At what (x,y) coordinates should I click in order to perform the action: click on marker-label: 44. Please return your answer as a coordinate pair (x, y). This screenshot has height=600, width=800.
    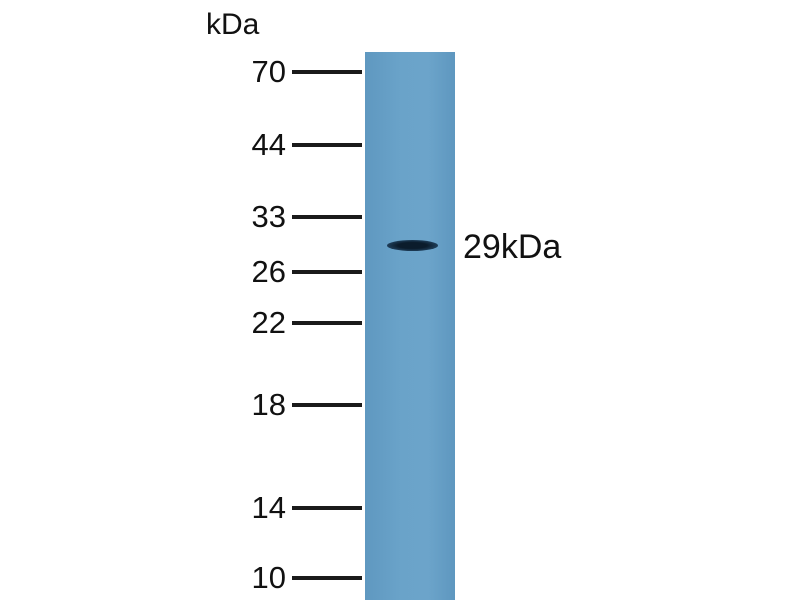
    Looking at the image, I should click on (268, 144).